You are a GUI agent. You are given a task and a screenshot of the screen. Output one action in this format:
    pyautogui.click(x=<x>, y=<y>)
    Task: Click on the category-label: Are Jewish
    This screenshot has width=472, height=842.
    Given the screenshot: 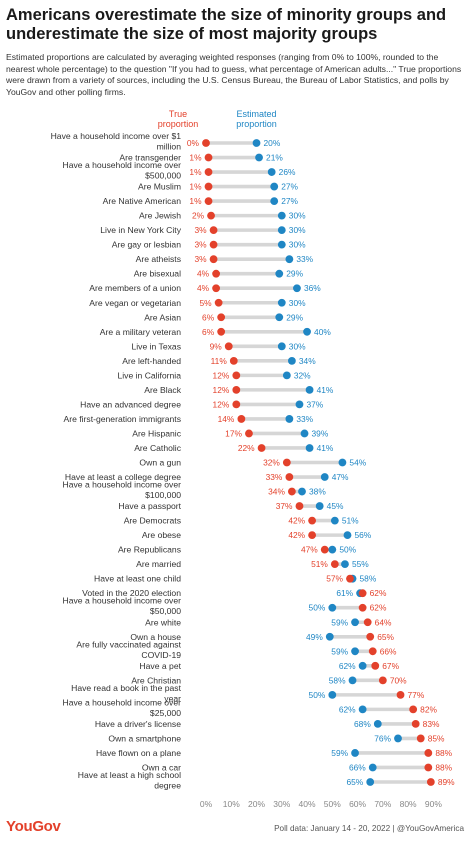 What is the action you would take?
    pyautogui.click(x=160, y=216)
    